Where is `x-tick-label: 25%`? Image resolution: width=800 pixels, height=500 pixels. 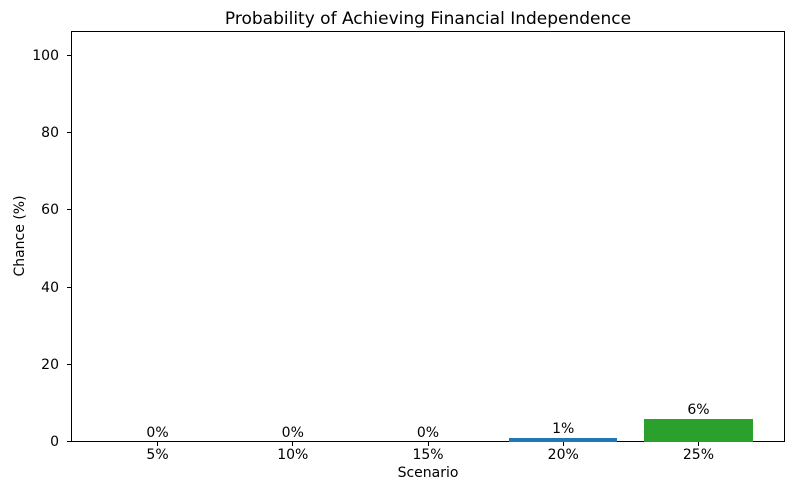 x-tick-label: 25% is located at coordinates (698, 455).